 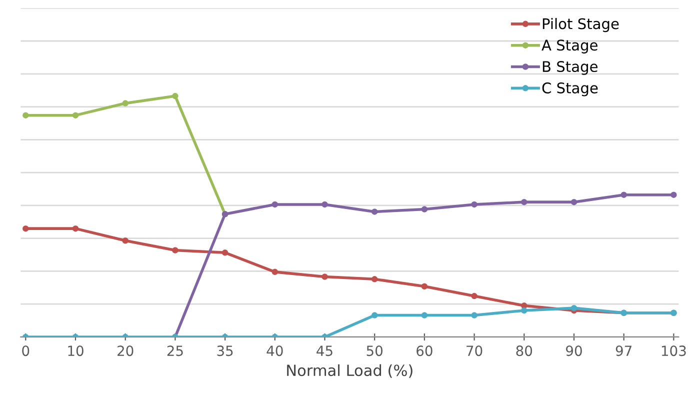 I want to click on legend-label: Pilot Stage, so click(x=580, y=25).